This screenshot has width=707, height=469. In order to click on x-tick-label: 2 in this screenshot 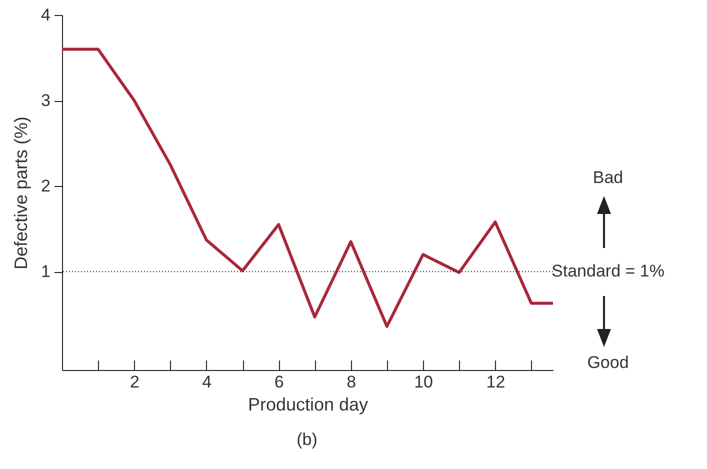, I will do `click(135, 382)`.